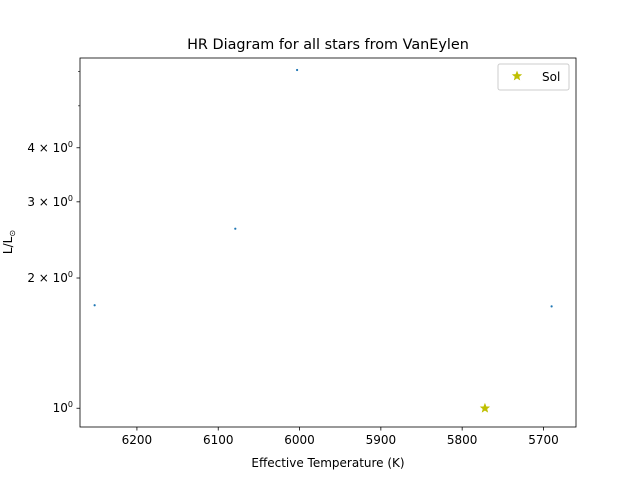 The image size is (640, 480). Describe the element at coordinates (50, 147) in the screenshot. I see `y-tick-label: 4 × 100` at that location.